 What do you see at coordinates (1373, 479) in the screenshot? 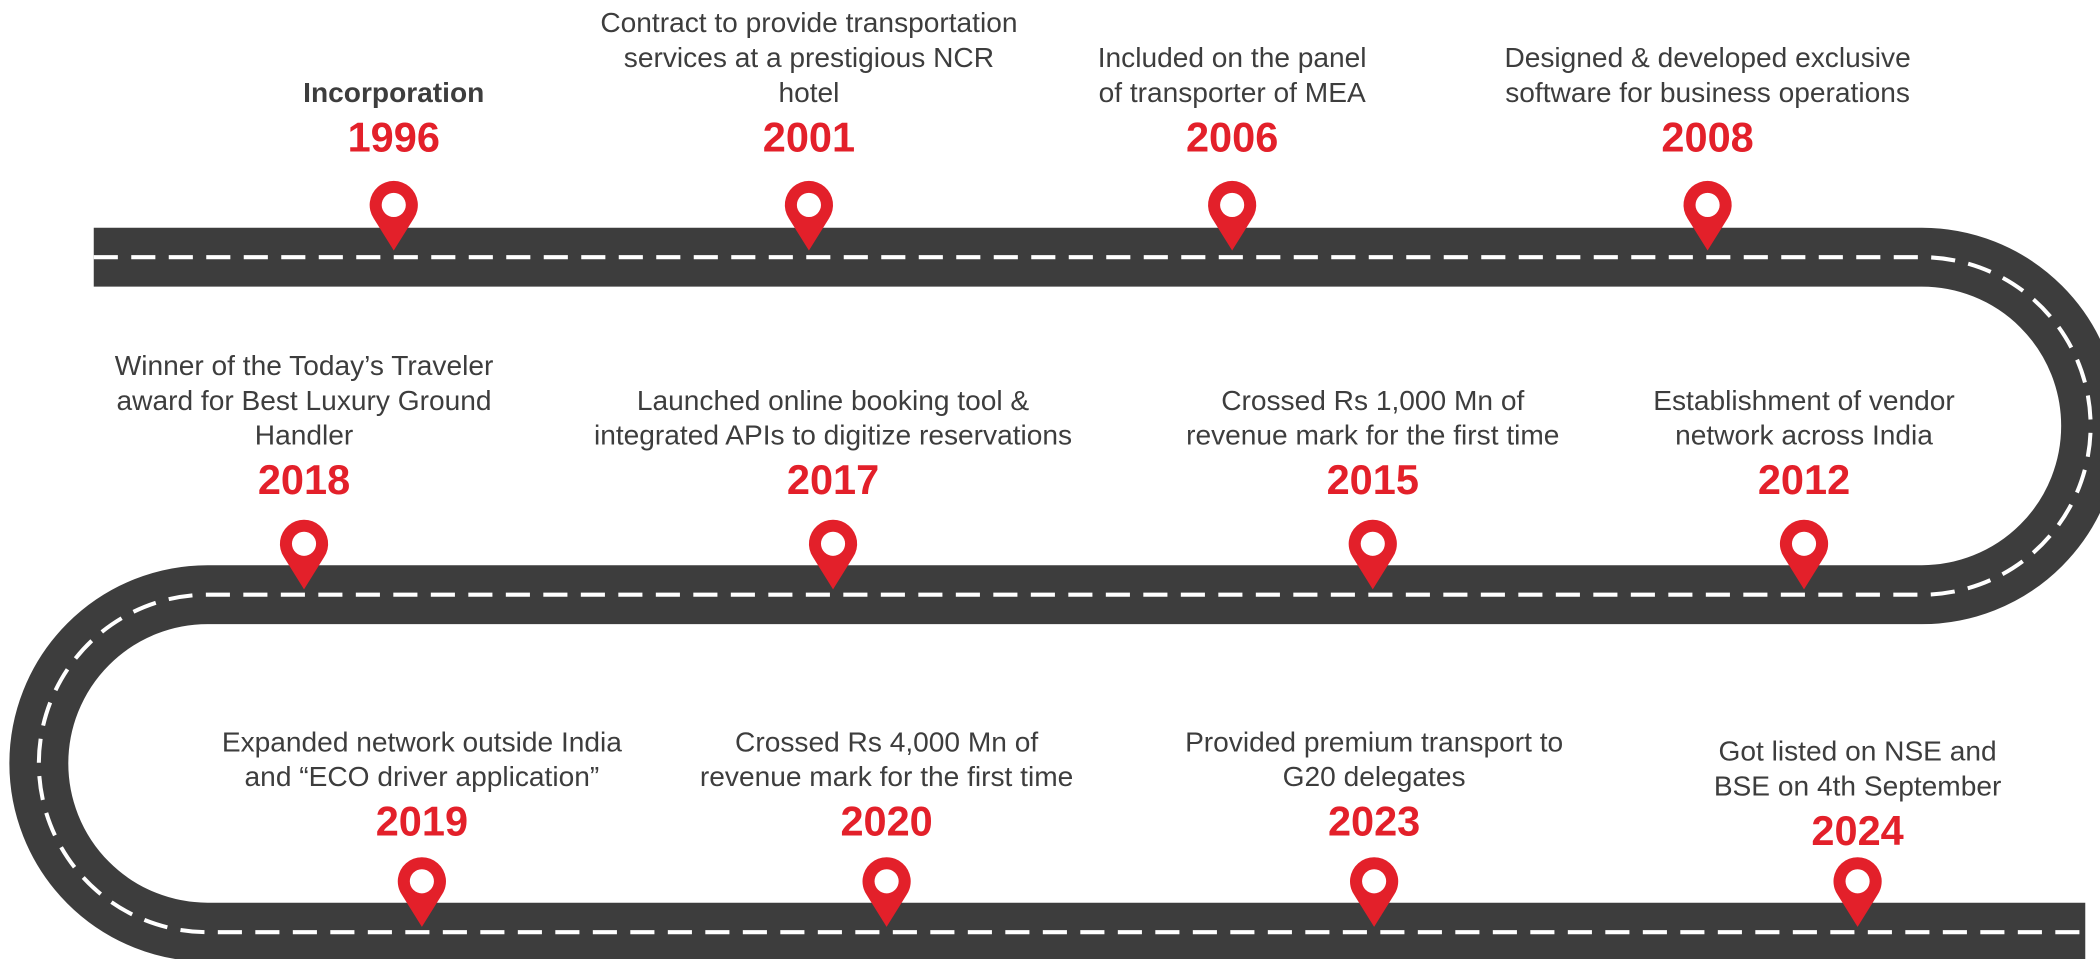
I see `milestone-year: 2015` at bounding box center [1373, 479].